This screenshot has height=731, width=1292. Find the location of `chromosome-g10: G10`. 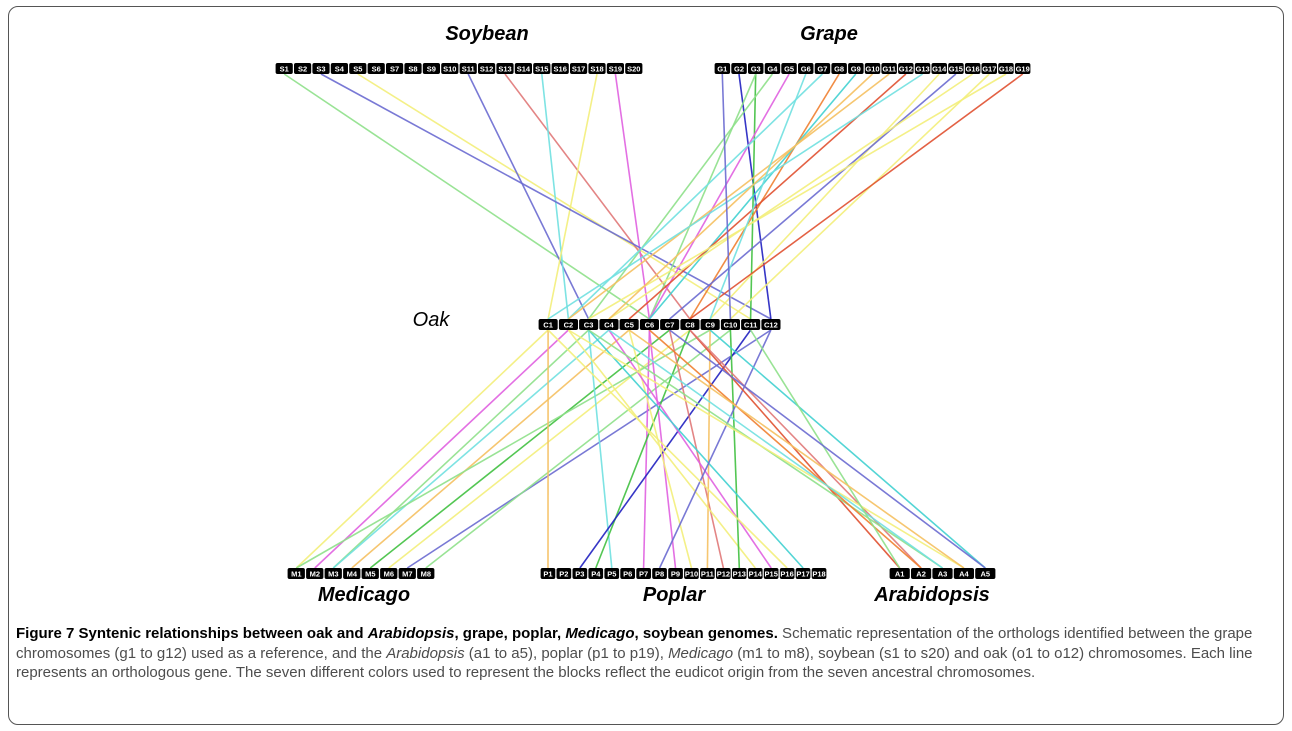

chromosome-g10: G10 is located at coordinates (872, 68).